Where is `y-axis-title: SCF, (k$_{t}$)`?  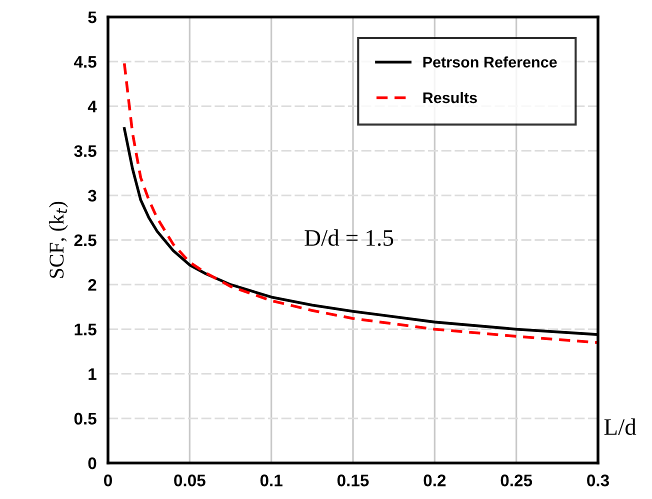 y-axis-title: SCF, (k$_{t}$) is located at coordinates (58, 240).